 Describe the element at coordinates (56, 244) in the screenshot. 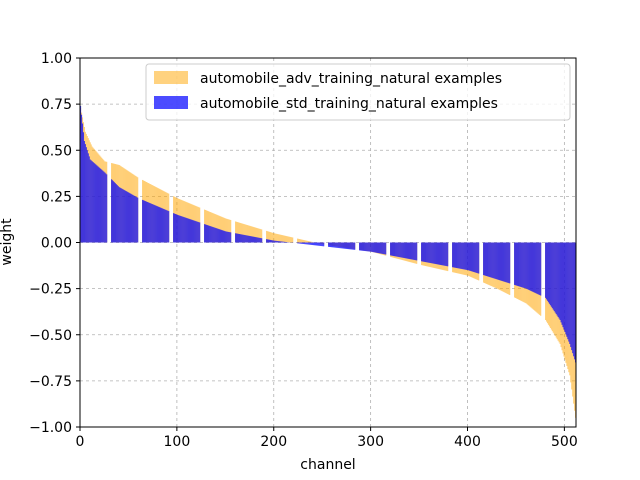

I see `y-tick-label: 0.00` at that location.